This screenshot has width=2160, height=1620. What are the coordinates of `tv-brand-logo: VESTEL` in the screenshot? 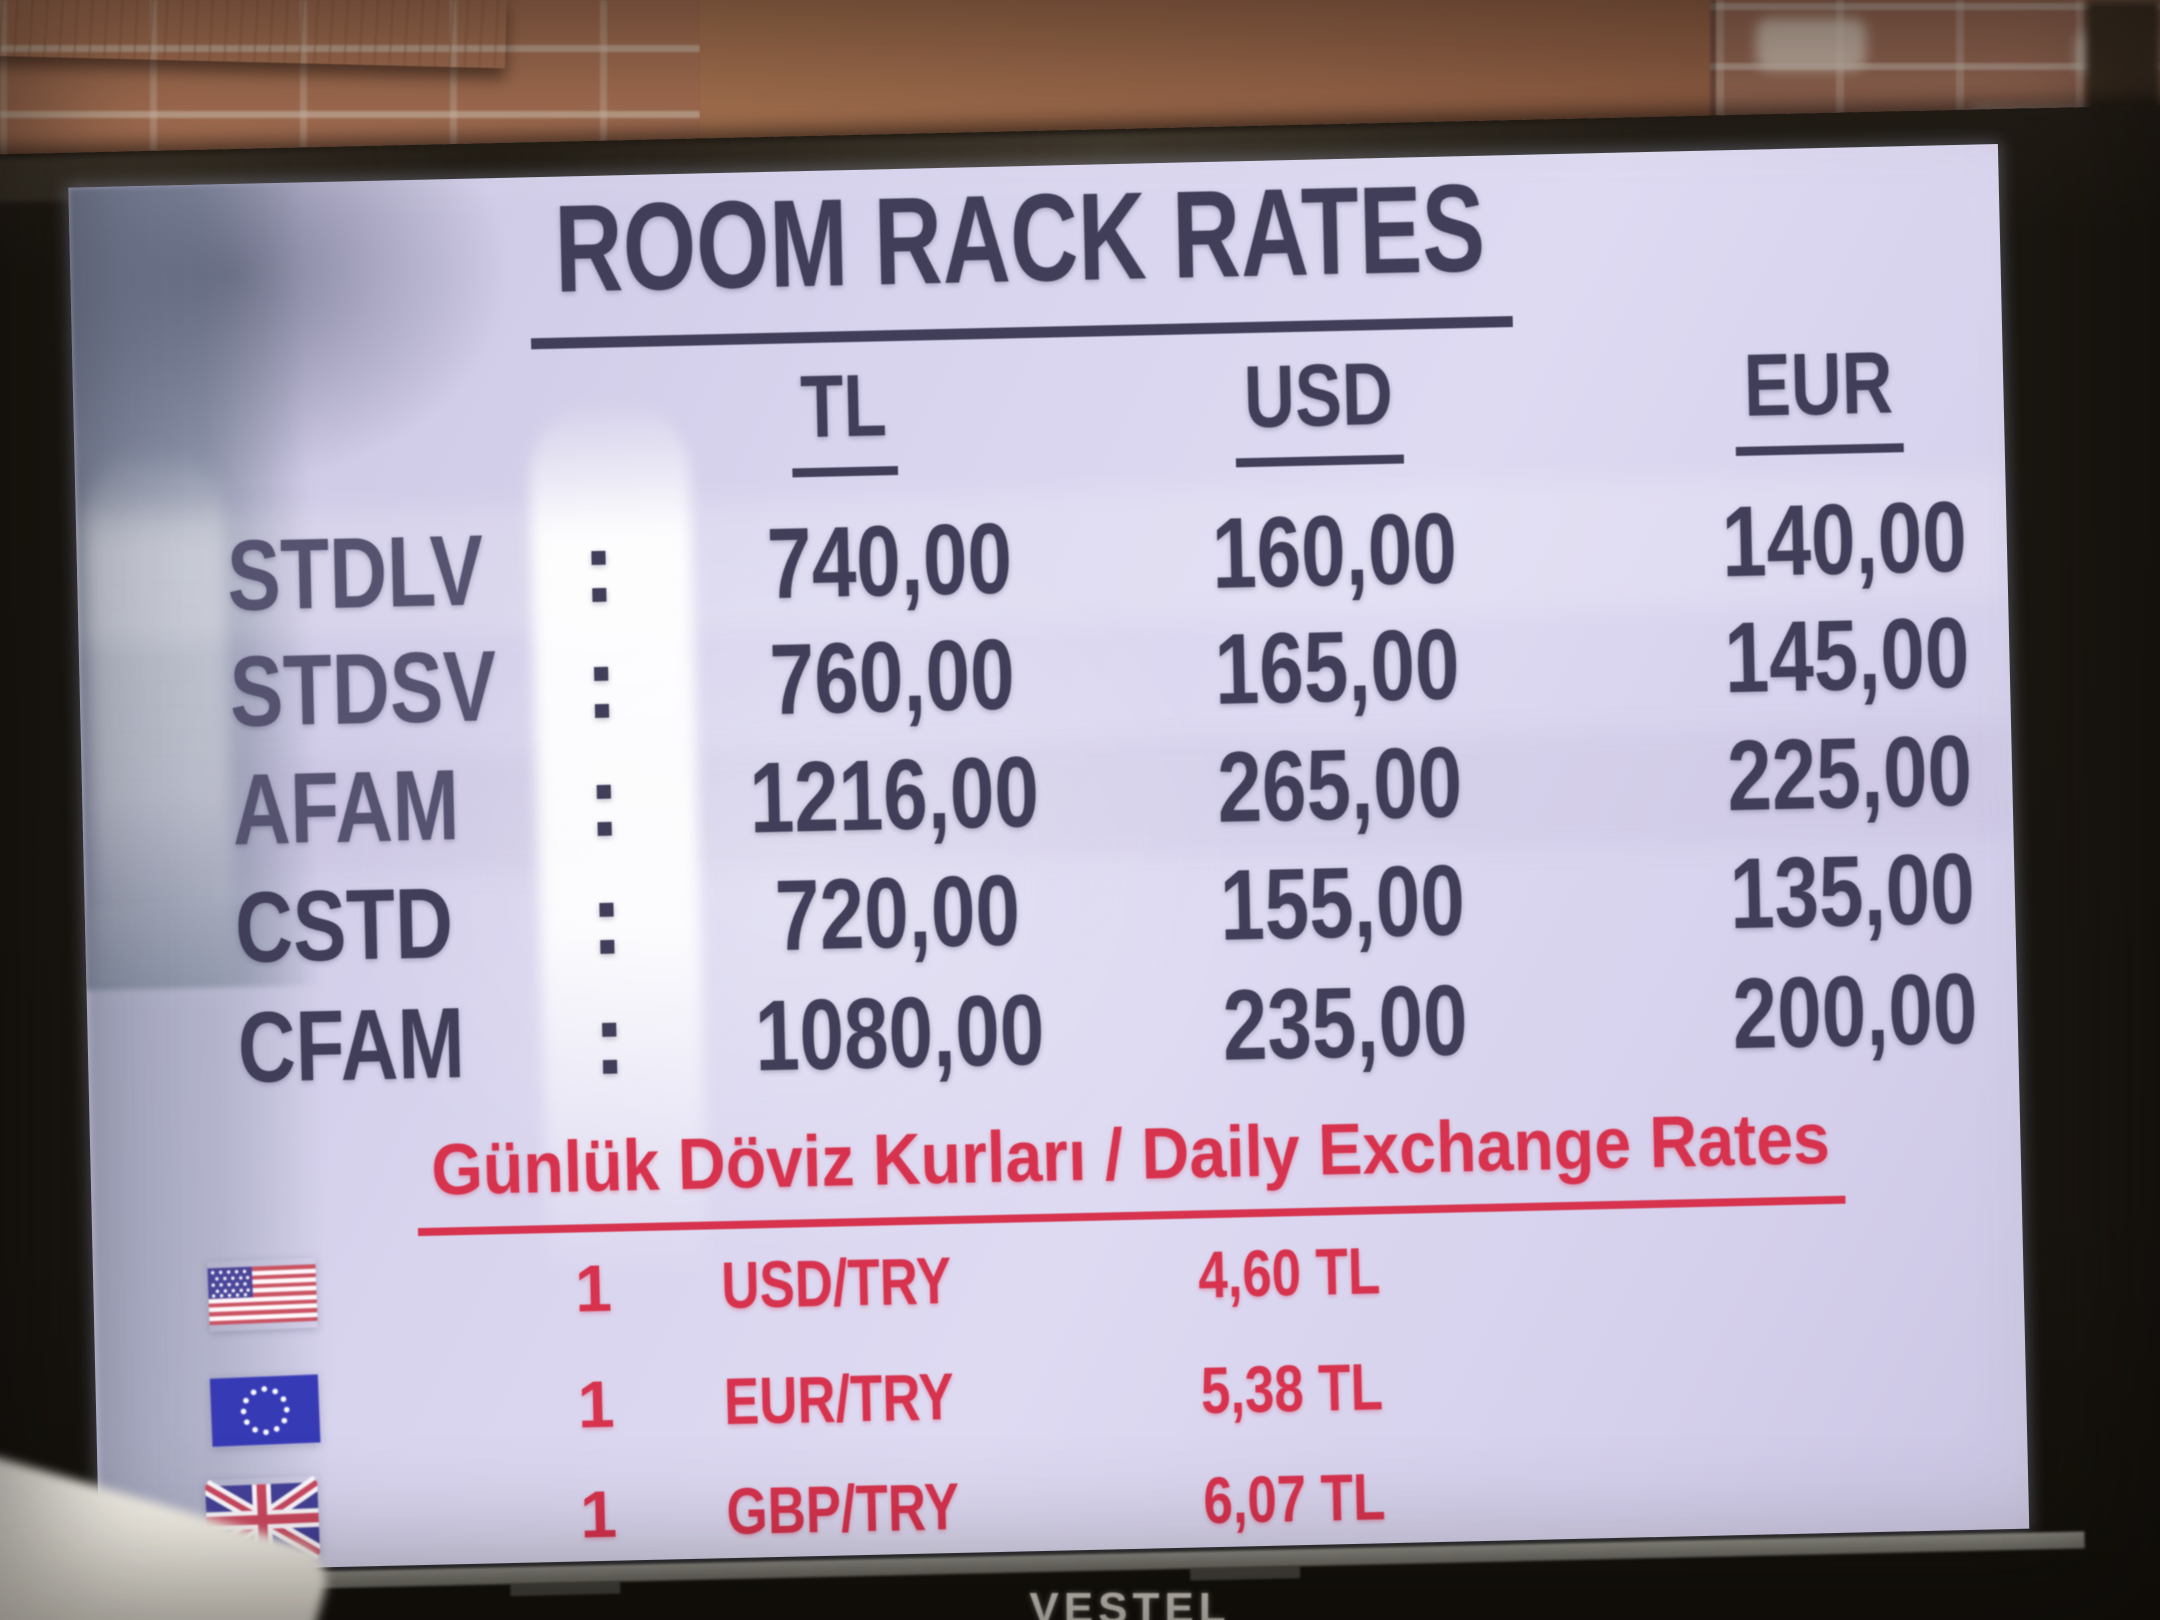 It's located at (1130, 1602).